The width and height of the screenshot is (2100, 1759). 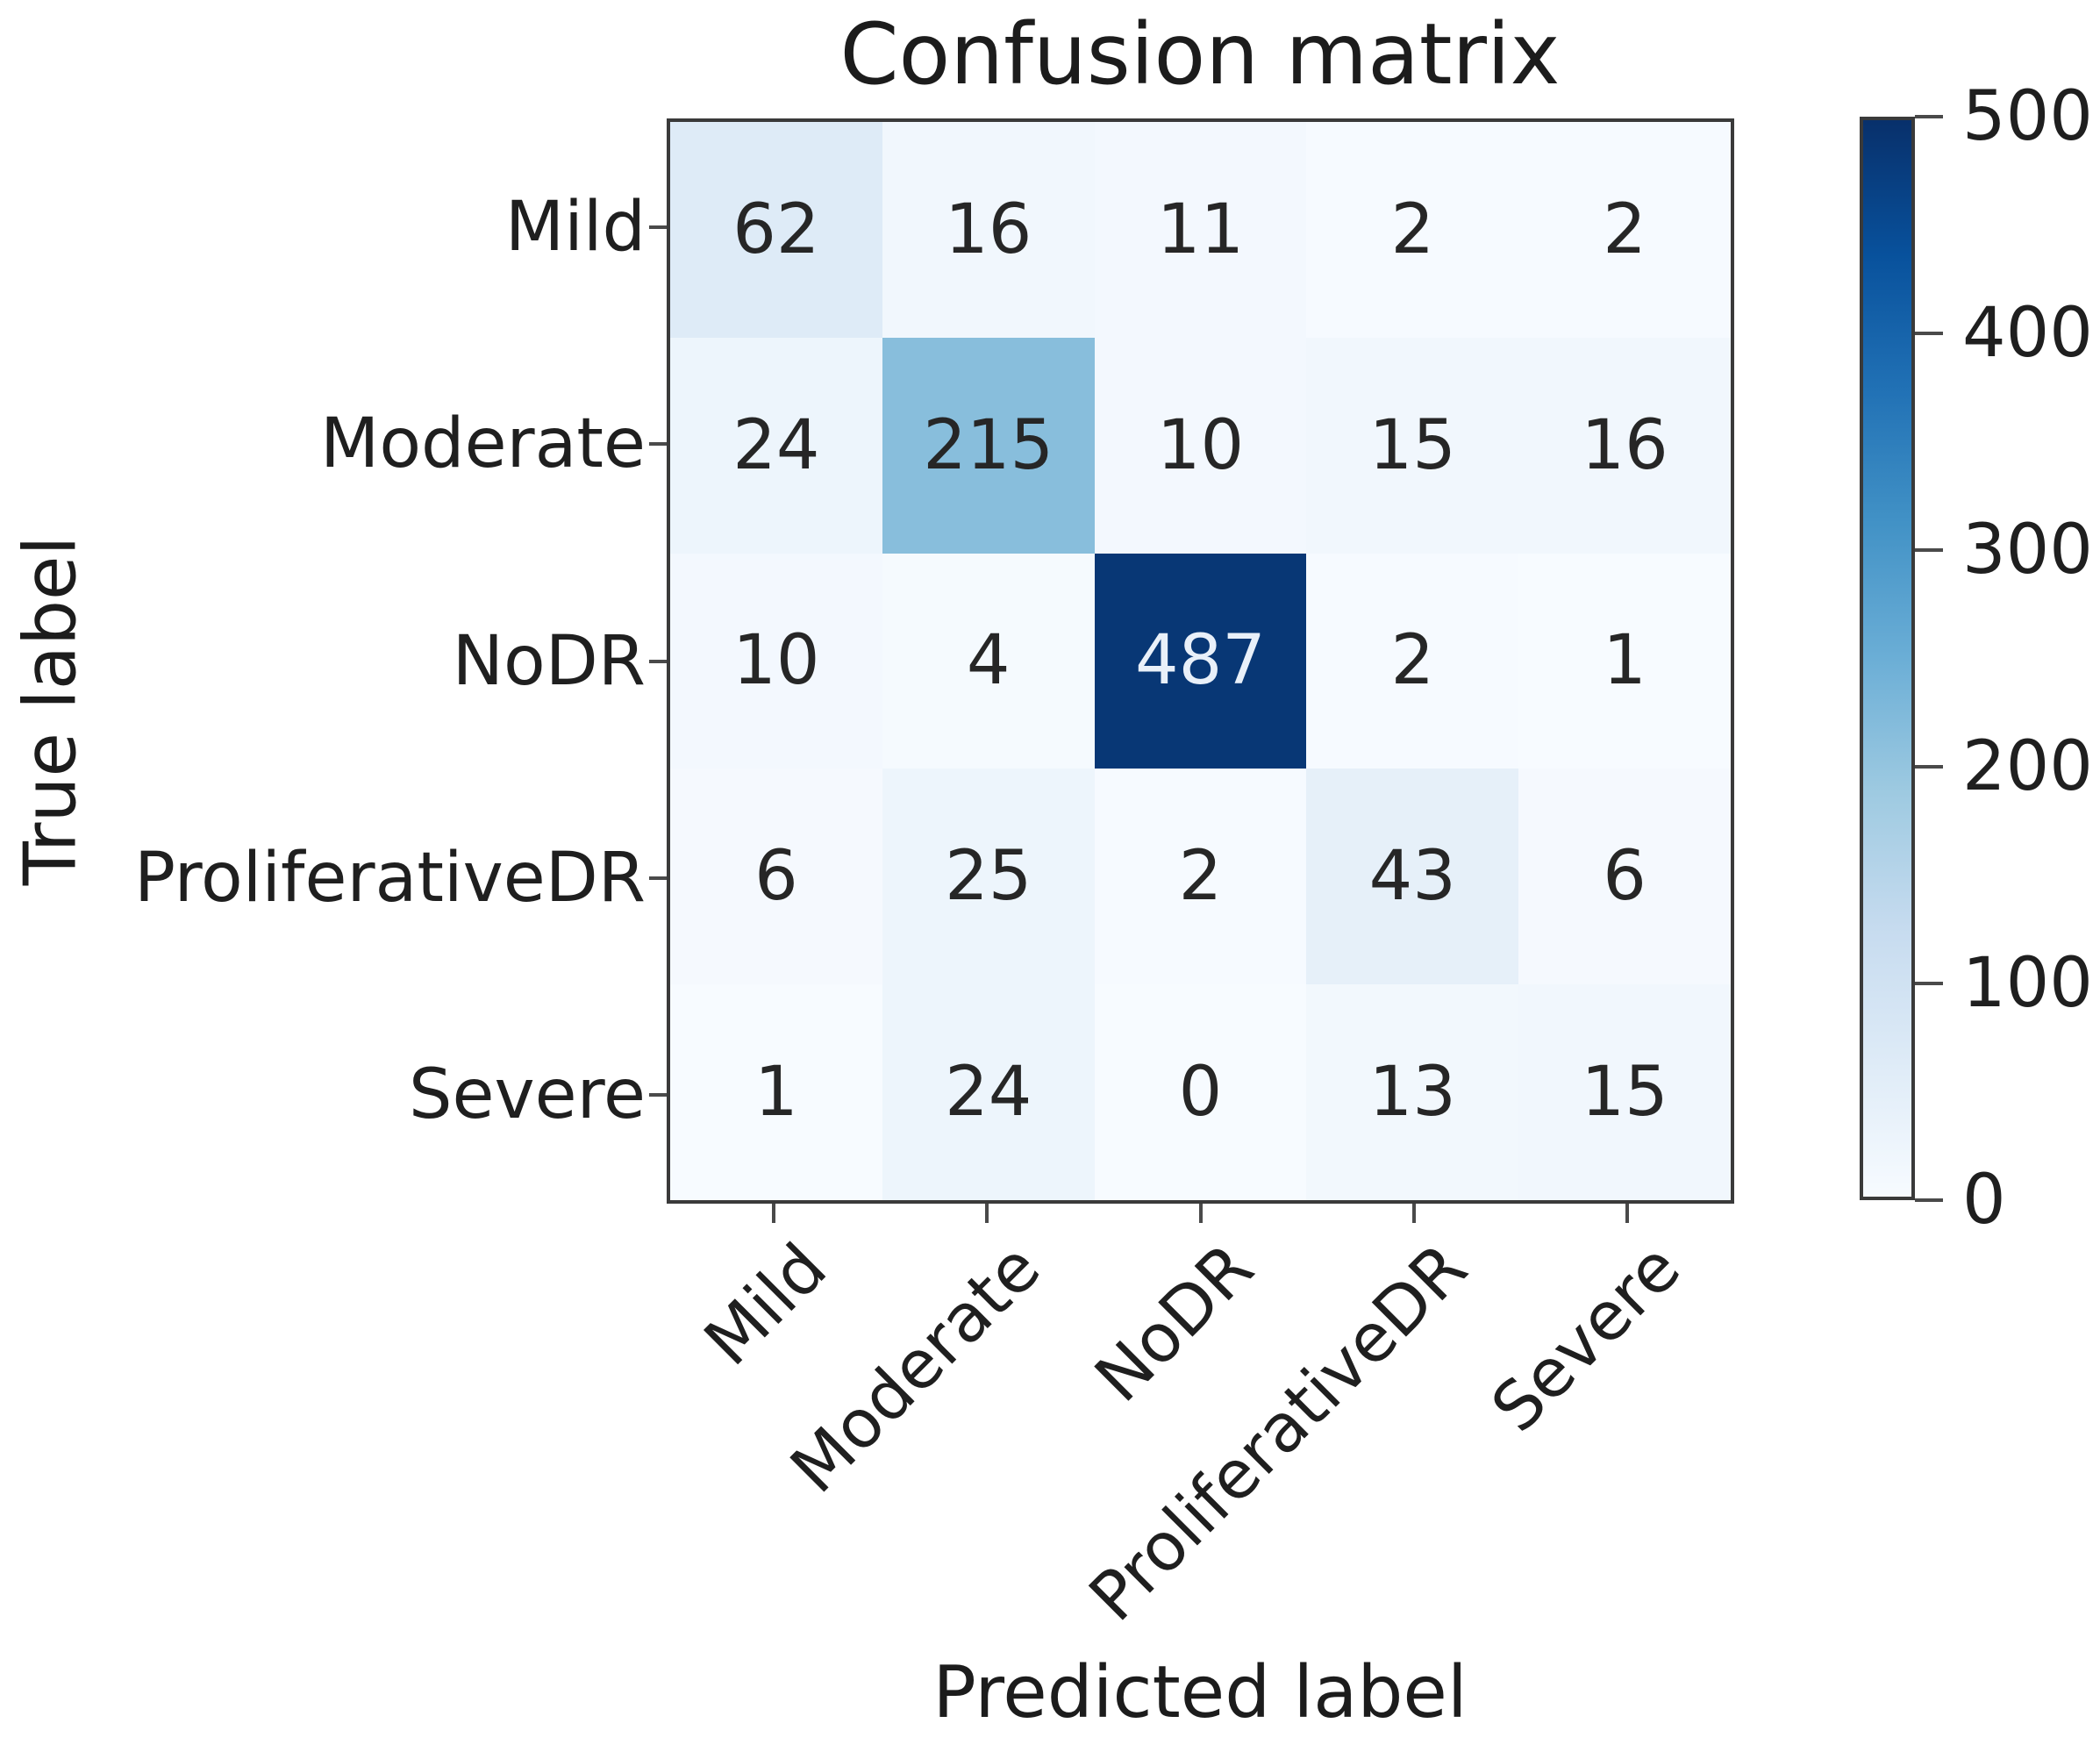 I want to click on x-tick-label: Mild, so click(x=765, y=1304).